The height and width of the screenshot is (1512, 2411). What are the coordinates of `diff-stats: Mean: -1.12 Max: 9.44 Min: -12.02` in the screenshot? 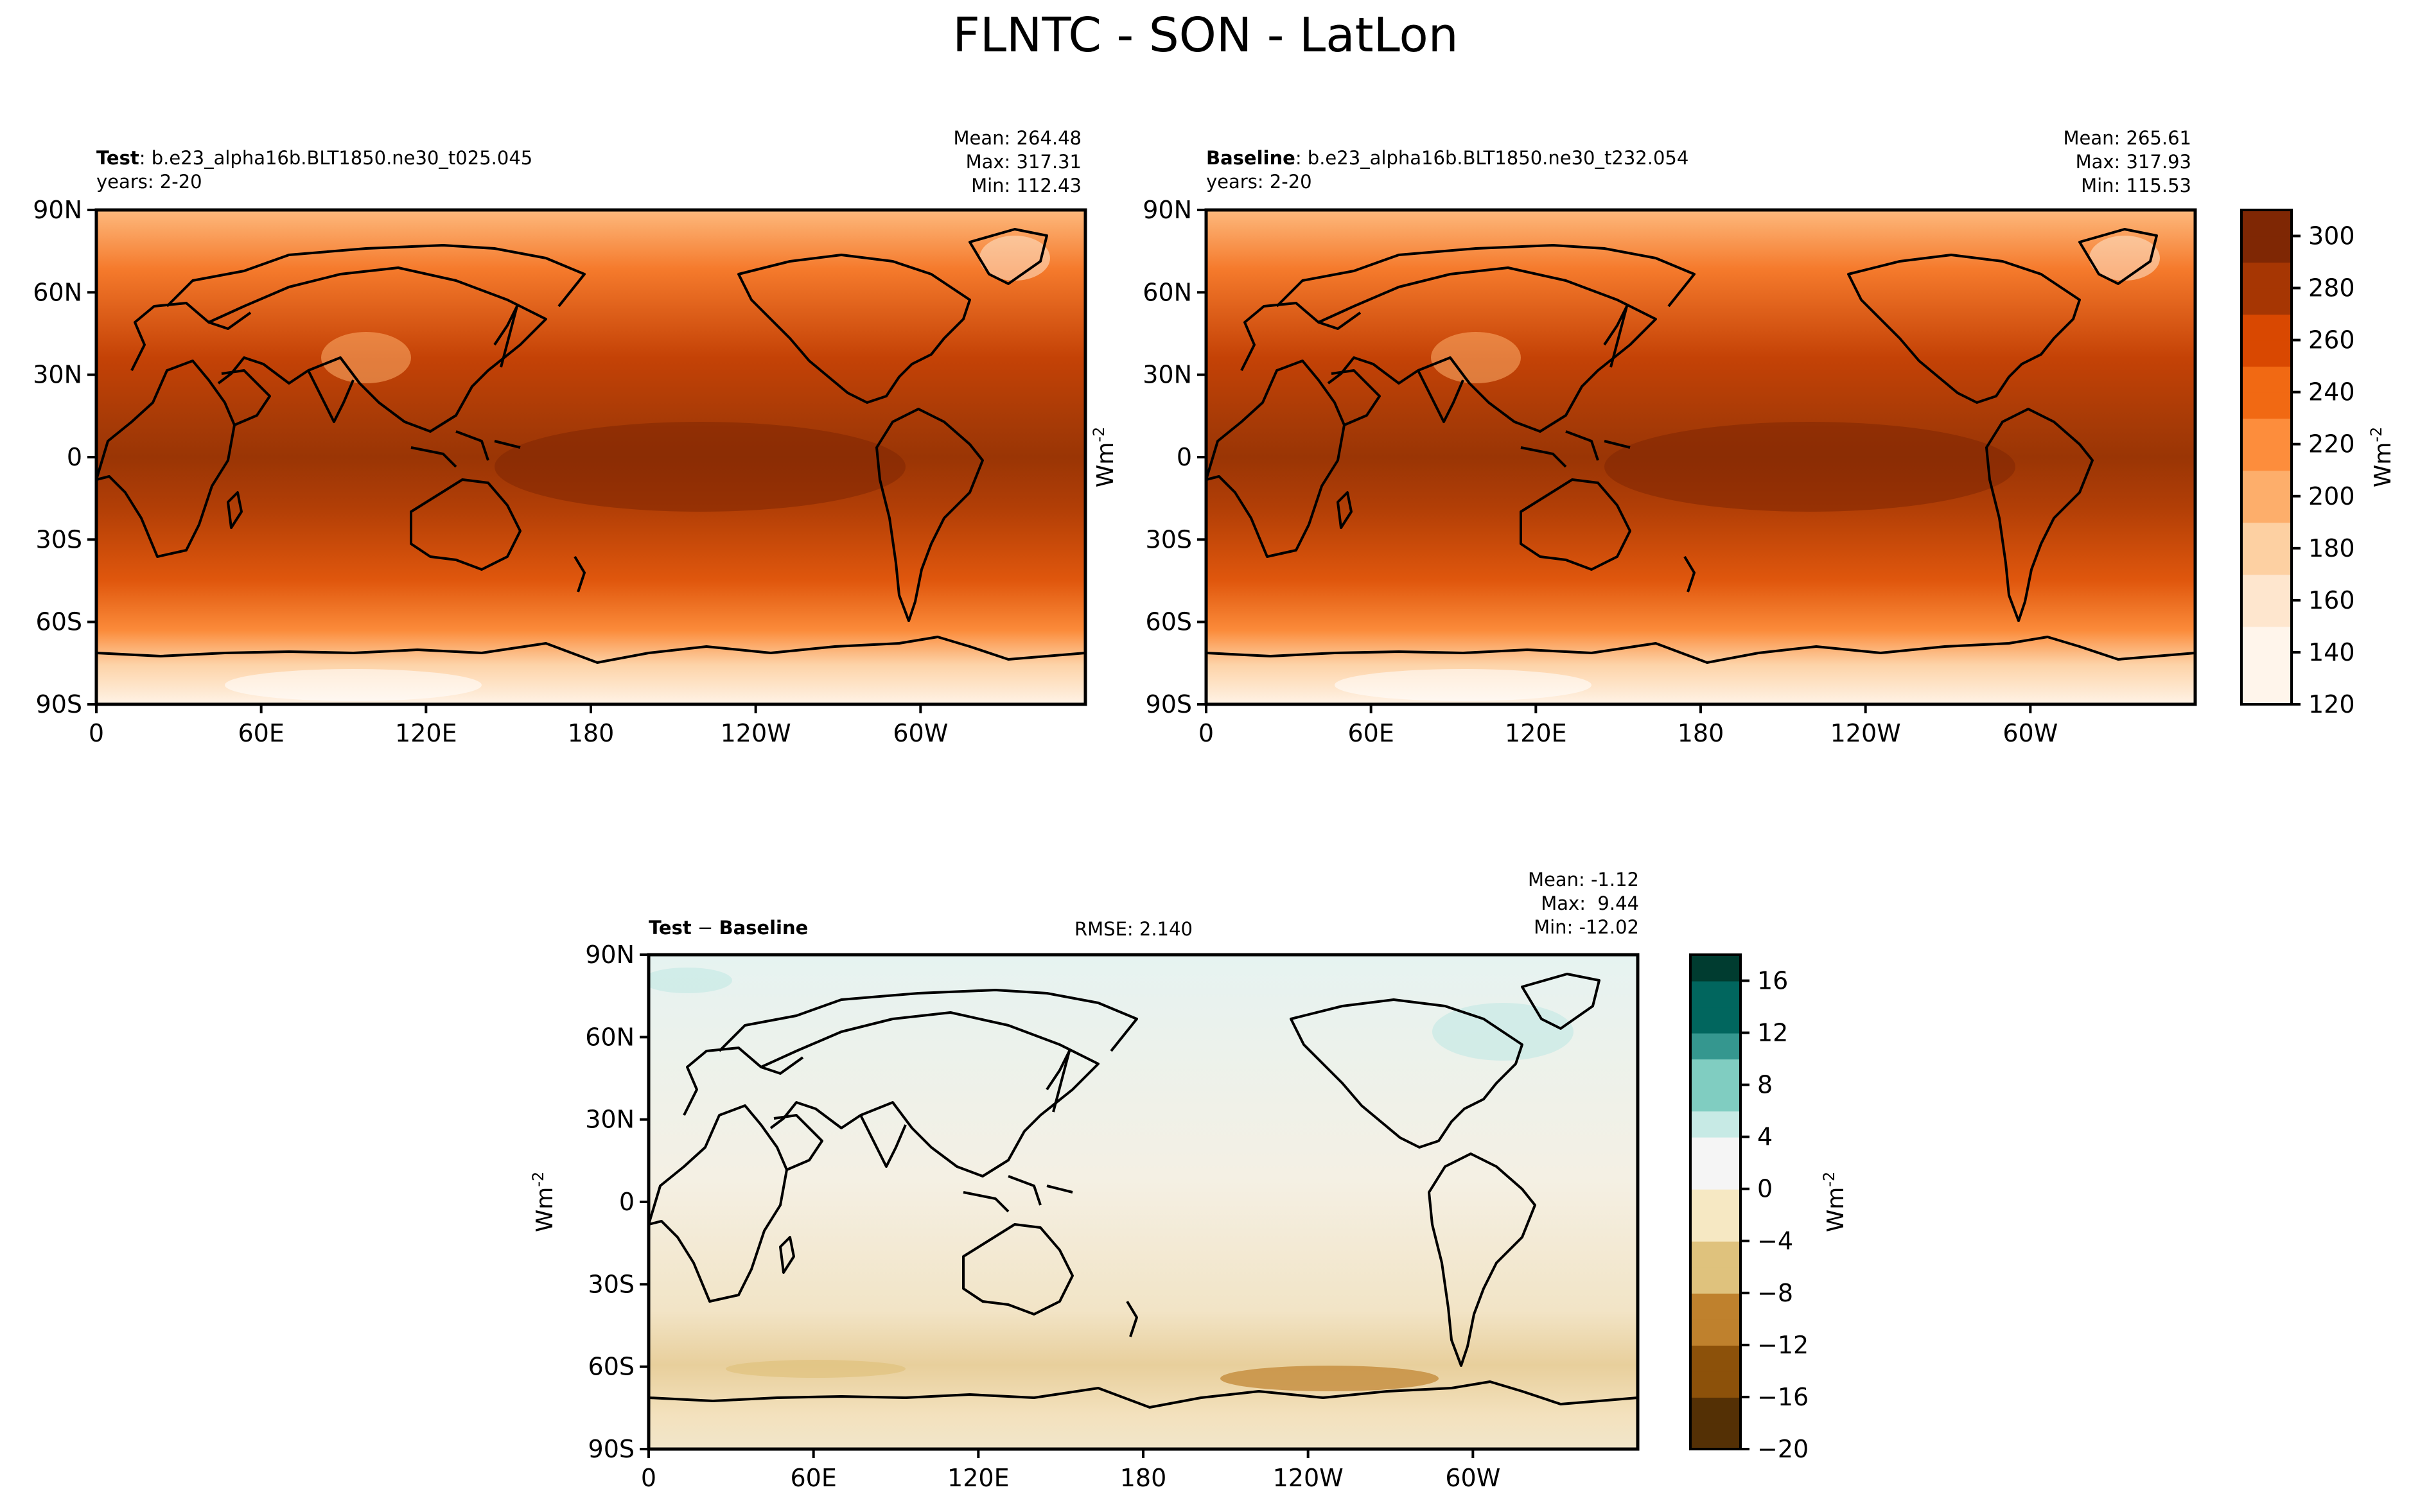 It's located at (1584, 903).